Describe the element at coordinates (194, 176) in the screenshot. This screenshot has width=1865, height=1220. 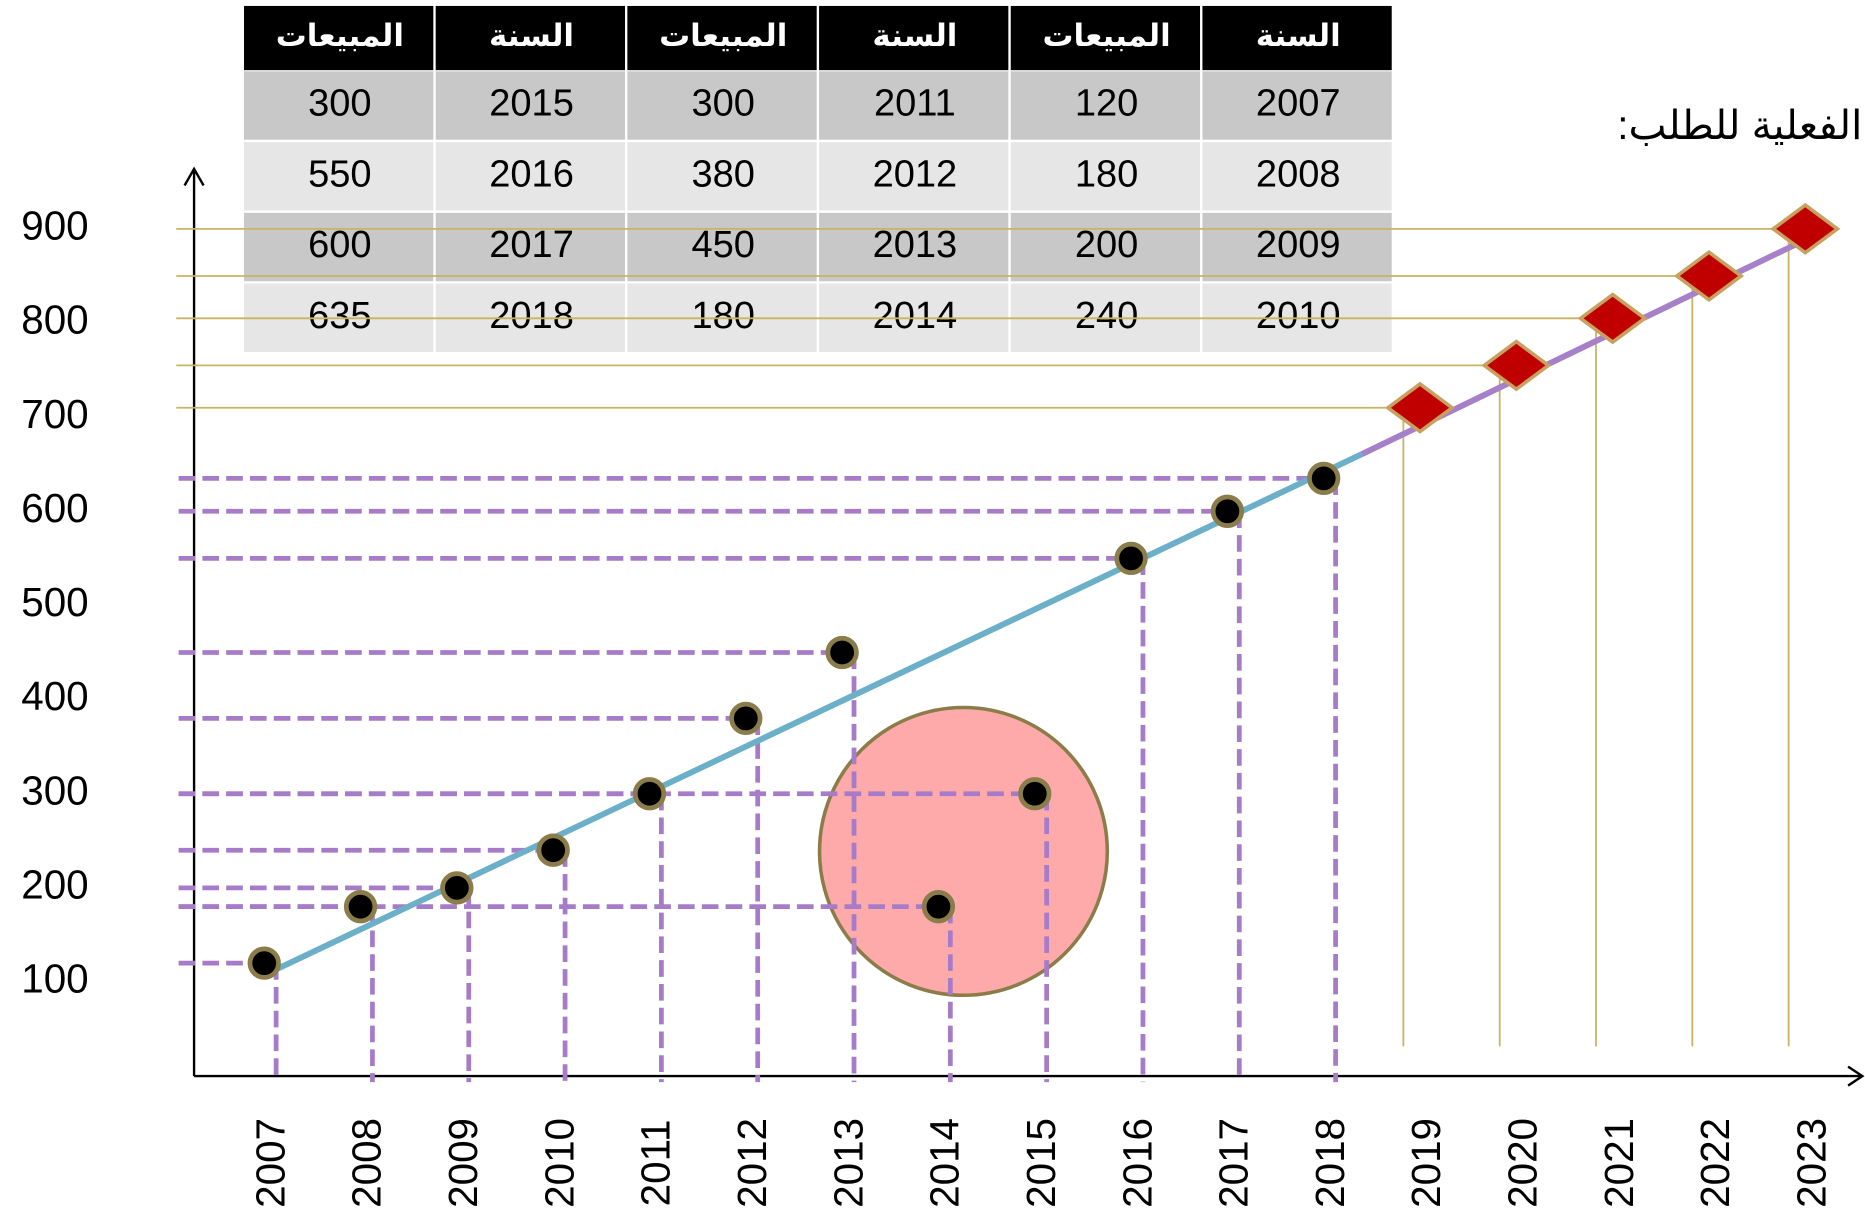
I see `y-axis-arrow` at that location.